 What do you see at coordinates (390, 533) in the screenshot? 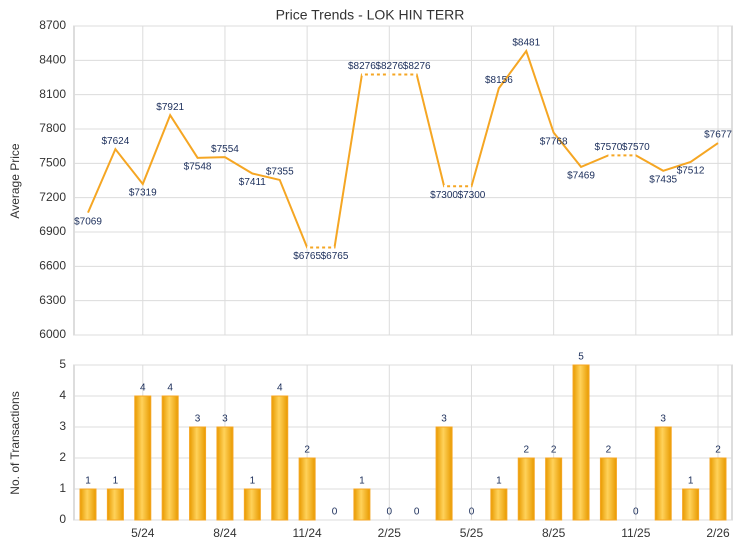
I see `x-tick-label: 2/25` at bounding box center [390, 533].